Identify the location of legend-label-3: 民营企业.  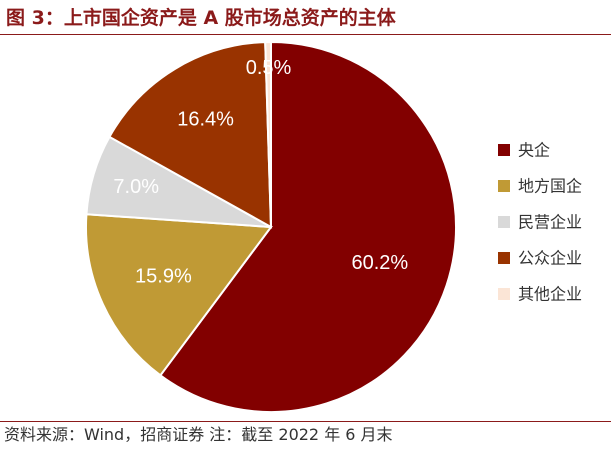
(550, 222).